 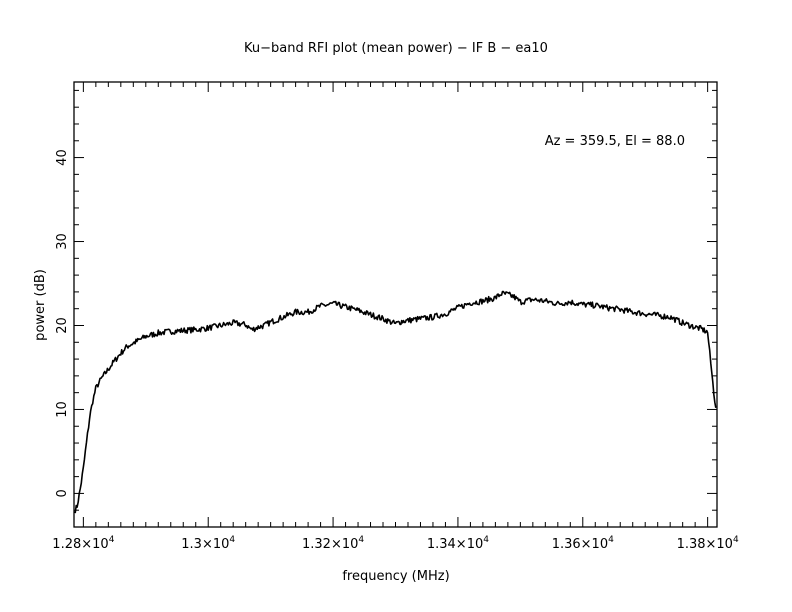 I want to click on x-tick-label: 1.32×104, so click(x=333, y=543).